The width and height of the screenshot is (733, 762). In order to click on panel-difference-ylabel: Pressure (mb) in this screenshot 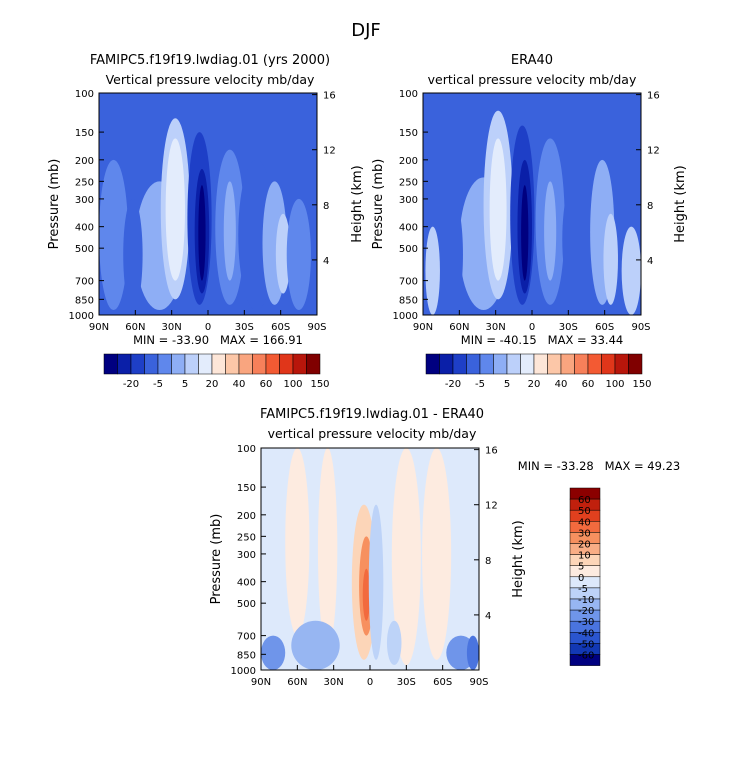, I will do `click(216, 559)`.